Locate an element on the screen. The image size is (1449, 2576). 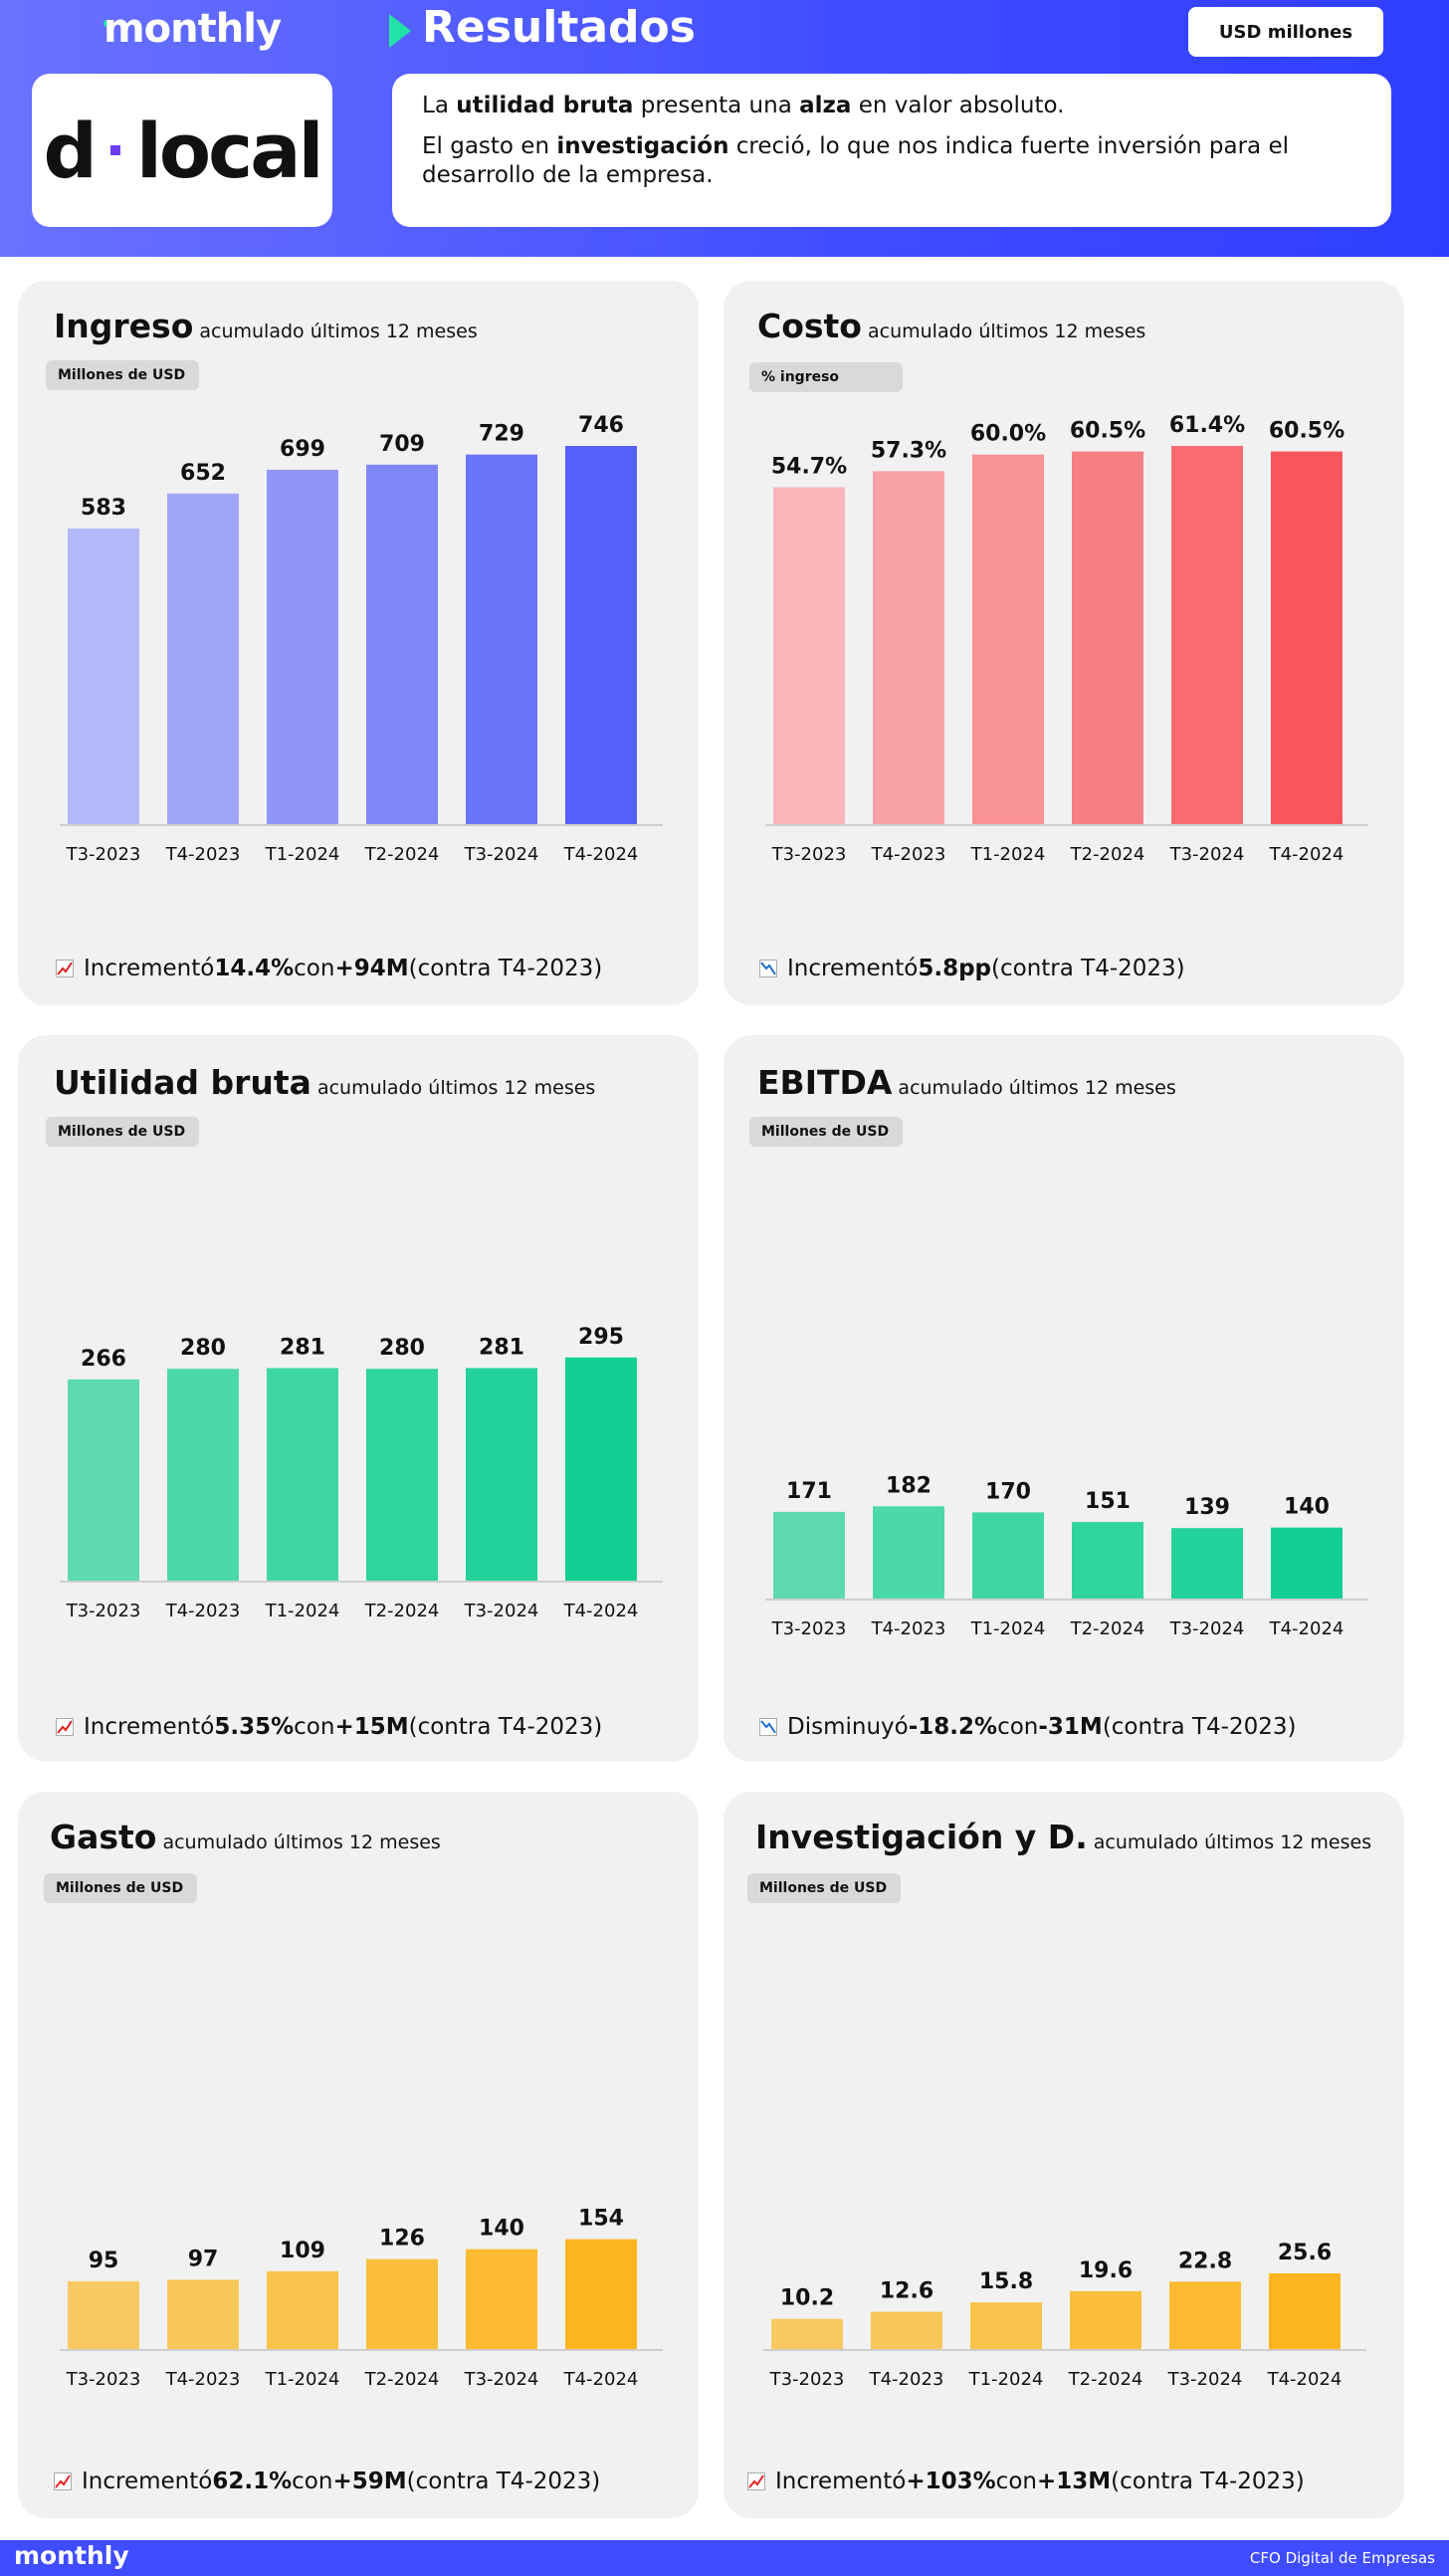
data-label-T1-2024: 699 is located at coordinates (302, 449).